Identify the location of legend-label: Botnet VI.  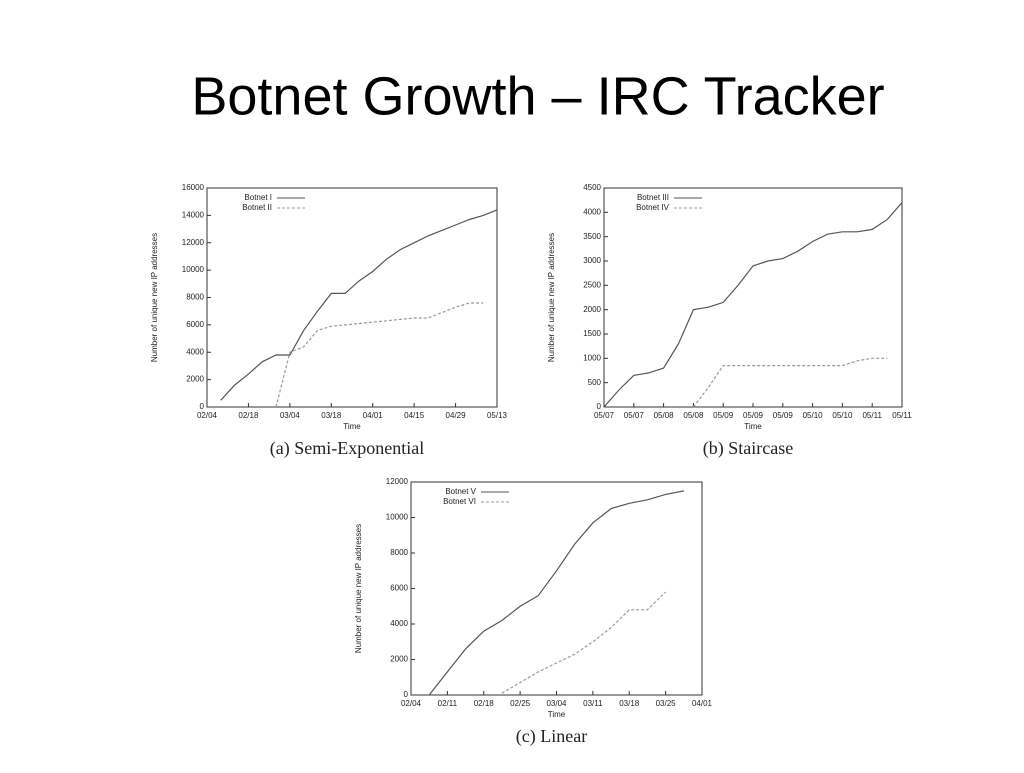
(459, 501).